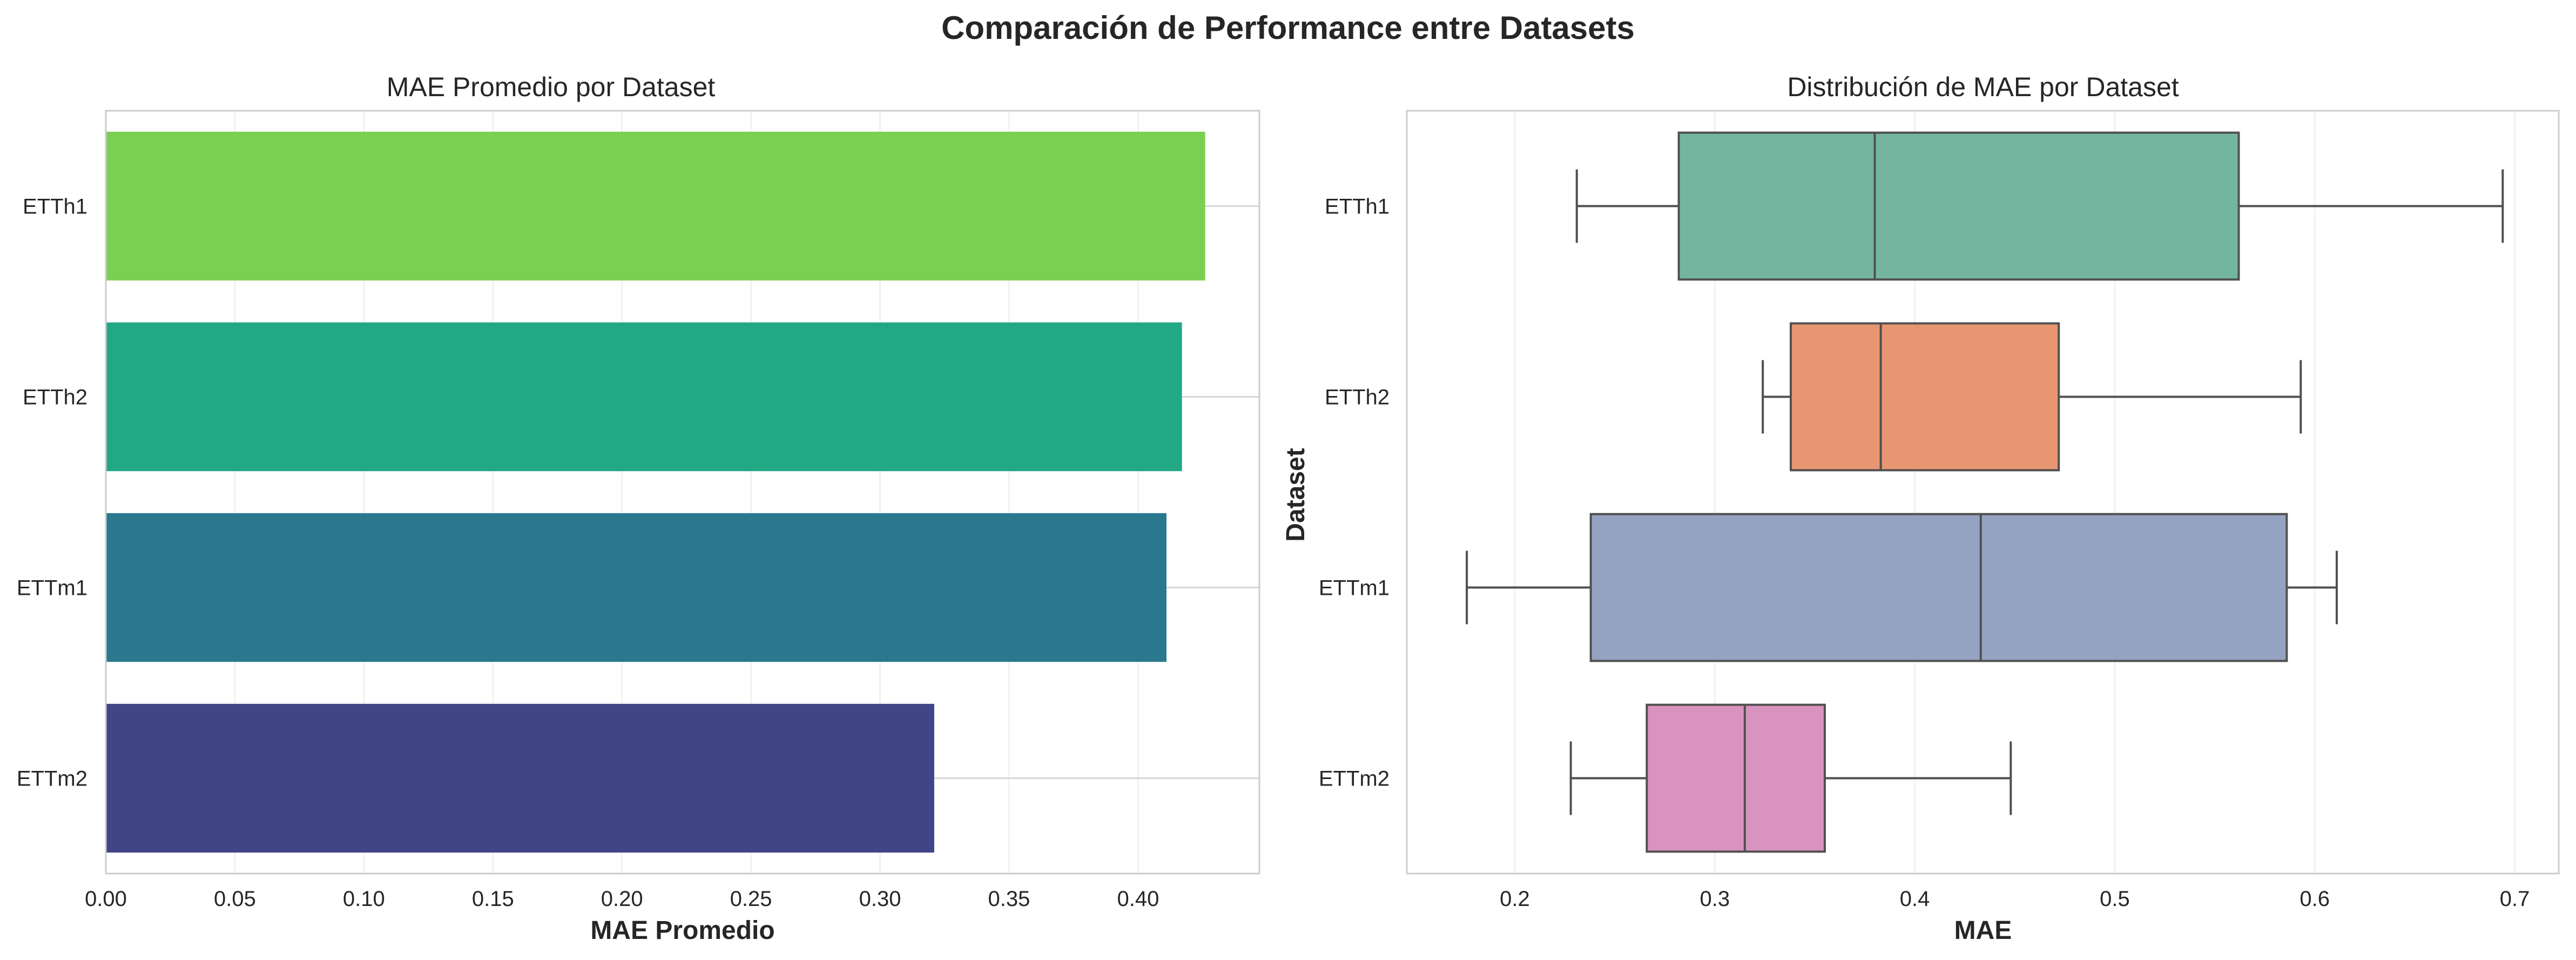 The height and width of the screenshot is (960, 2576). I want to click on bar-x-tick-label: 0.40, so click(1138, 899).